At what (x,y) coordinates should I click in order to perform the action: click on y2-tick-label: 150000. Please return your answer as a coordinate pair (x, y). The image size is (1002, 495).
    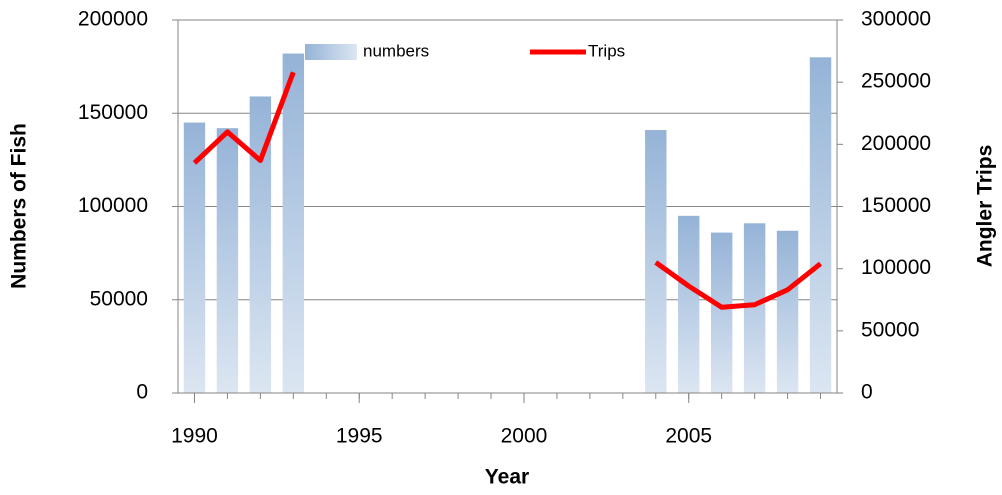
    Looking at the image, I should click on (896, 205).